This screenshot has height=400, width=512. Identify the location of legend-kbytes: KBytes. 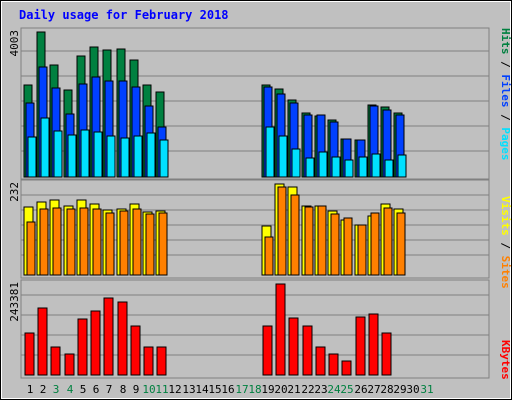
(505, 360).